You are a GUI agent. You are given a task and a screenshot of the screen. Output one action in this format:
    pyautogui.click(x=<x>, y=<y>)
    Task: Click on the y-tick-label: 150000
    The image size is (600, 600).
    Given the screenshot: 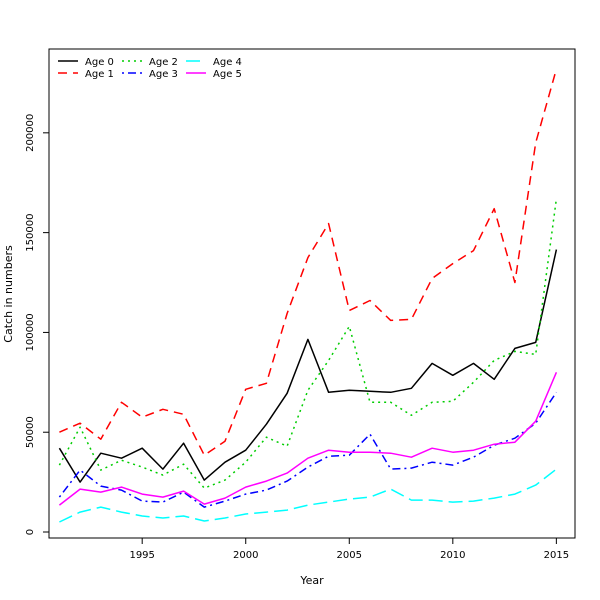 What is the action you would take?
    pyautogui.click(x=30, y=233)
    